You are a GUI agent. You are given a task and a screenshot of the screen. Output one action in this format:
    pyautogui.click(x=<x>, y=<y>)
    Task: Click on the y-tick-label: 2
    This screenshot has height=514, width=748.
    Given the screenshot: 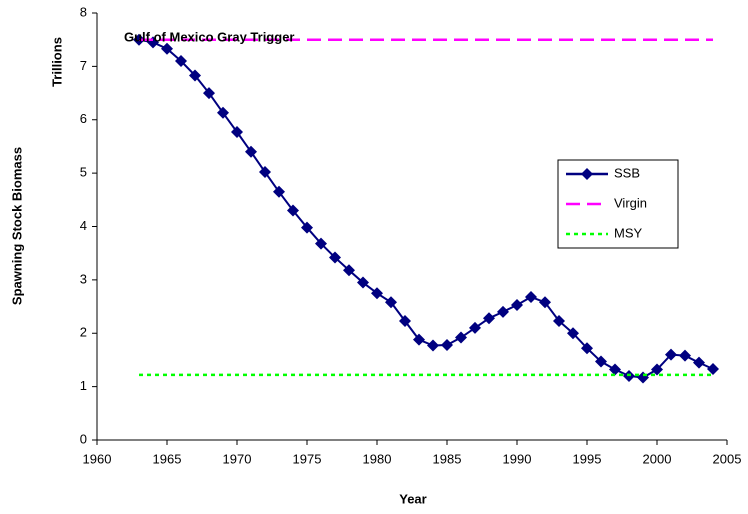 What is the action you would take?
    pyautogui.click(x=83, y=332)
    